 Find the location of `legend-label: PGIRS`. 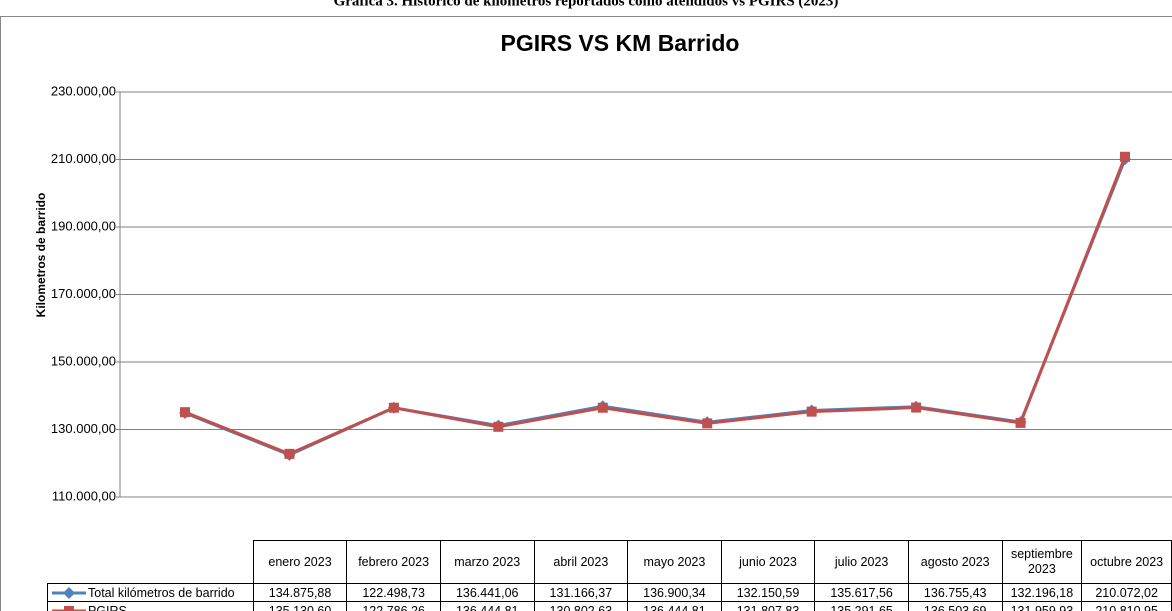

legend-label: PGIRS is located at coordinates (107, 607).